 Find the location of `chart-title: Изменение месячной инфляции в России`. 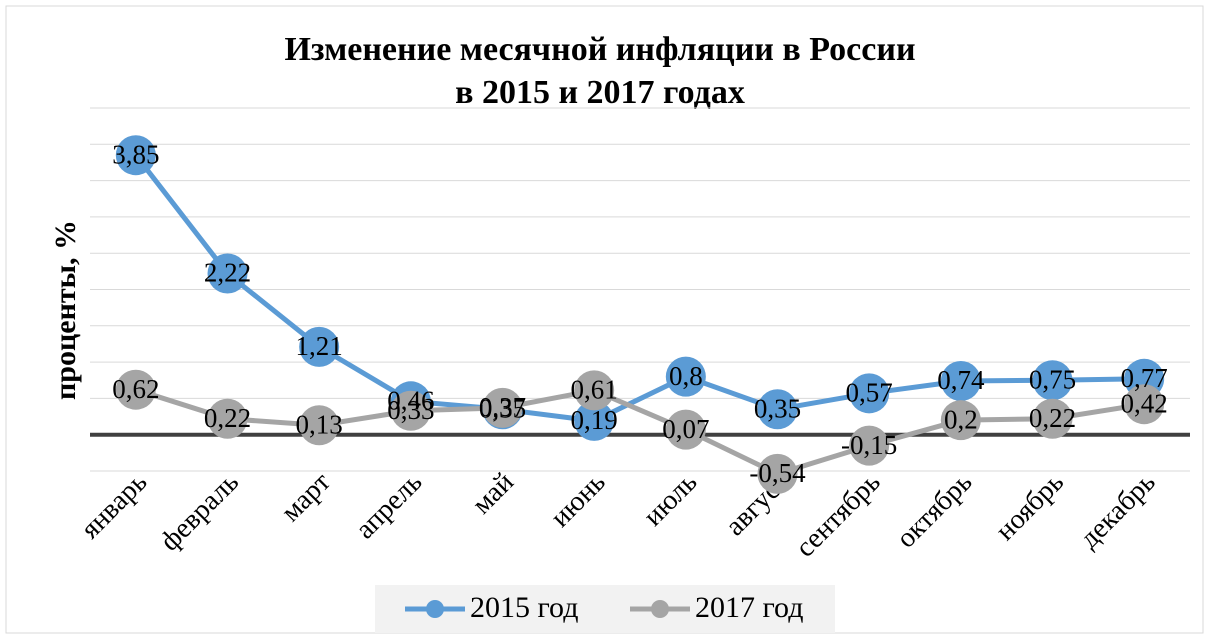

chart-title: Изменение месячной инфляции в России is located at coordinates (599, 49).